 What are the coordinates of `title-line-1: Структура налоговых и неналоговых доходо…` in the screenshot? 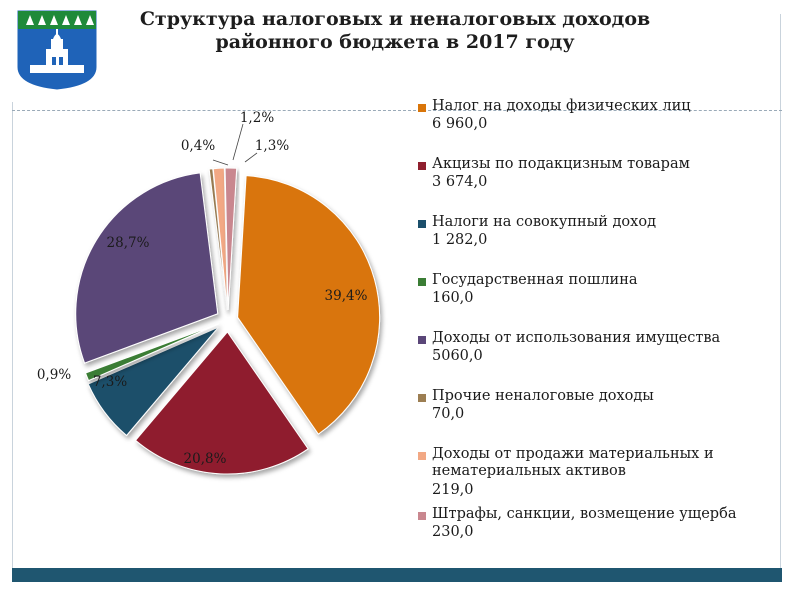 It's located at (395, 19).